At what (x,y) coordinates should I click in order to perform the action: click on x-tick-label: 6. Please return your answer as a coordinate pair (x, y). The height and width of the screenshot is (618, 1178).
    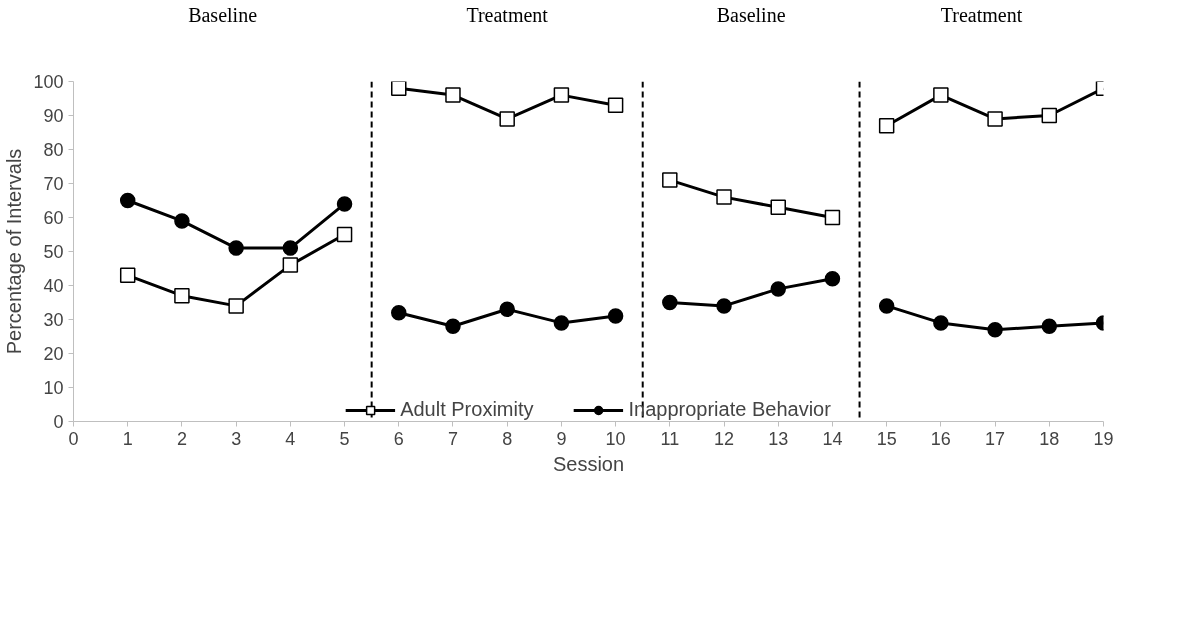
    Looking at the image, I should click on (398, 438).